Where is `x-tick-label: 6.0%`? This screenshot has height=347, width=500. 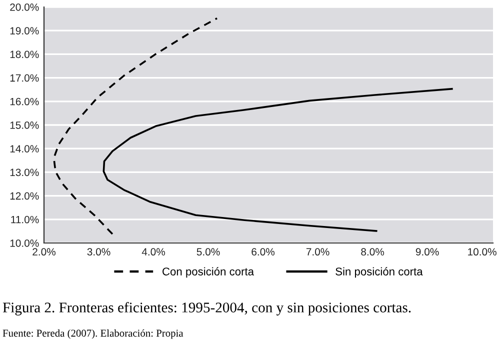
x-tick-label: 6.0% is located at coordinates (263, 252).